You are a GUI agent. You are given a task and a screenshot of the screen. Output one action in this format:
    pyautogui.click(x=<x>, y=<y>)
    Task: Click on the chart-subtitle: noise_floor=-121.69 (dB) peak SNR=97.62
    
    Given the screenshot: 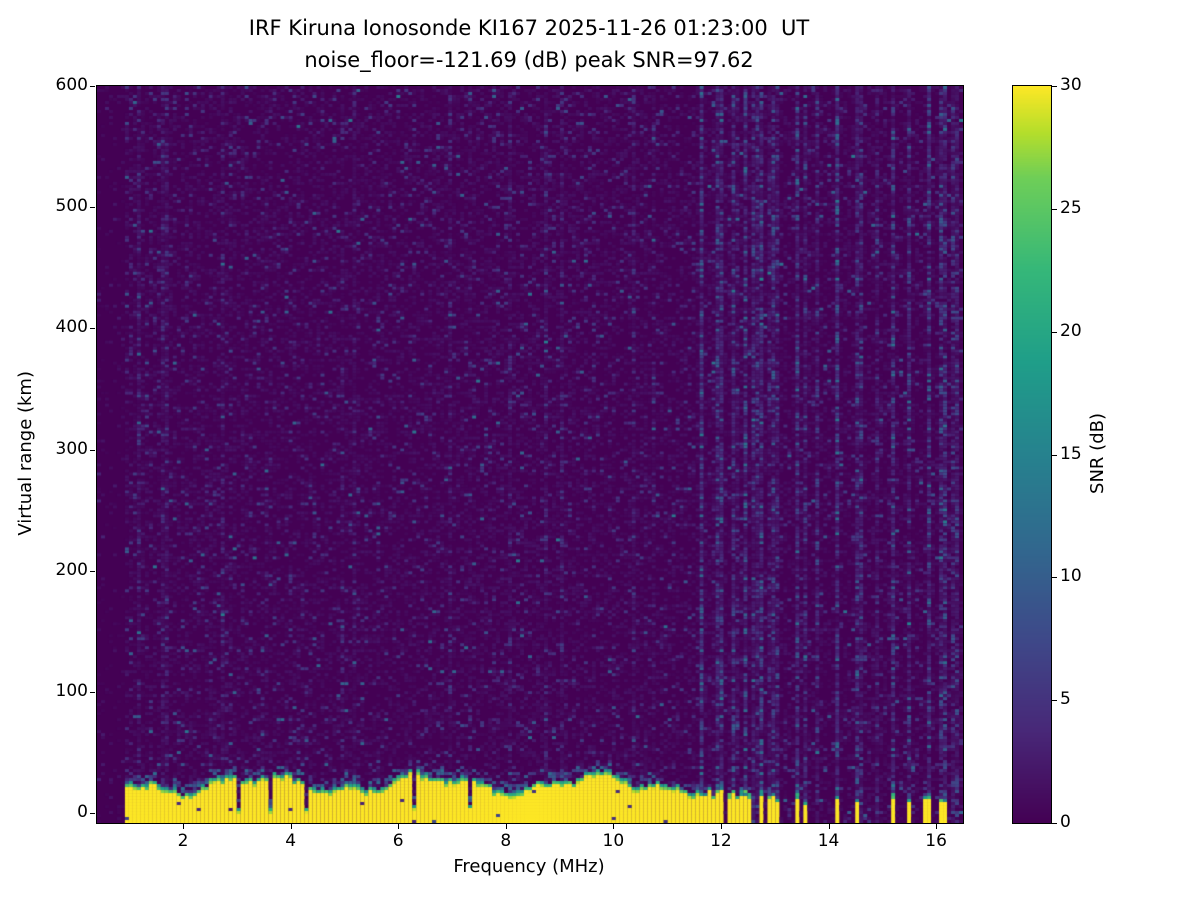 What is the action you would take?
    pyautogui.click(x=529, y=60)
    